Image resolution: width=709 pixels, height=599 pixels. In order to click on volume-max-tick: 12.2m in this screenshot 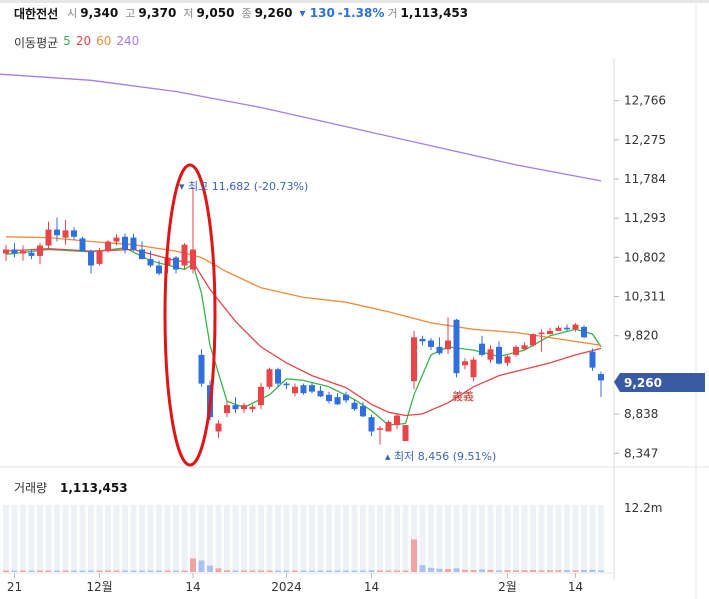, I will do `click(643, 508)`.